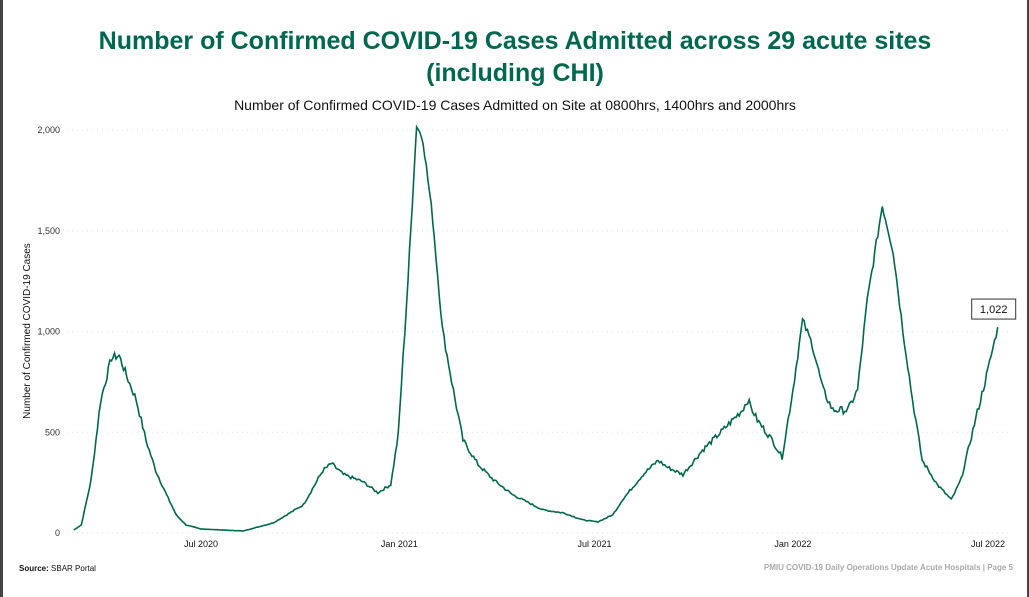 This screenshot has width=1029, height=597. I want to click on x-tick-label: Jul 2021, so click(594, 544).